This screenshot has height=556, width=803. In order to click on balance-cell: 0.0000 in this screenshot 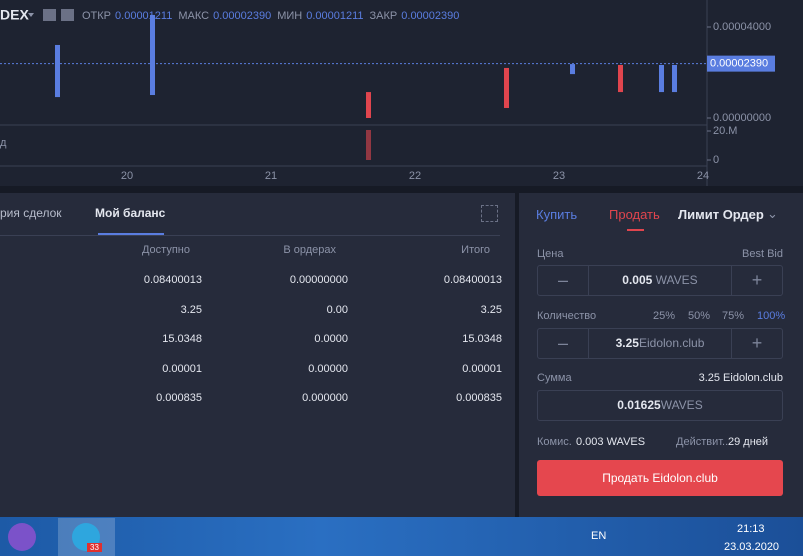, I will do `click(331, 339)`.